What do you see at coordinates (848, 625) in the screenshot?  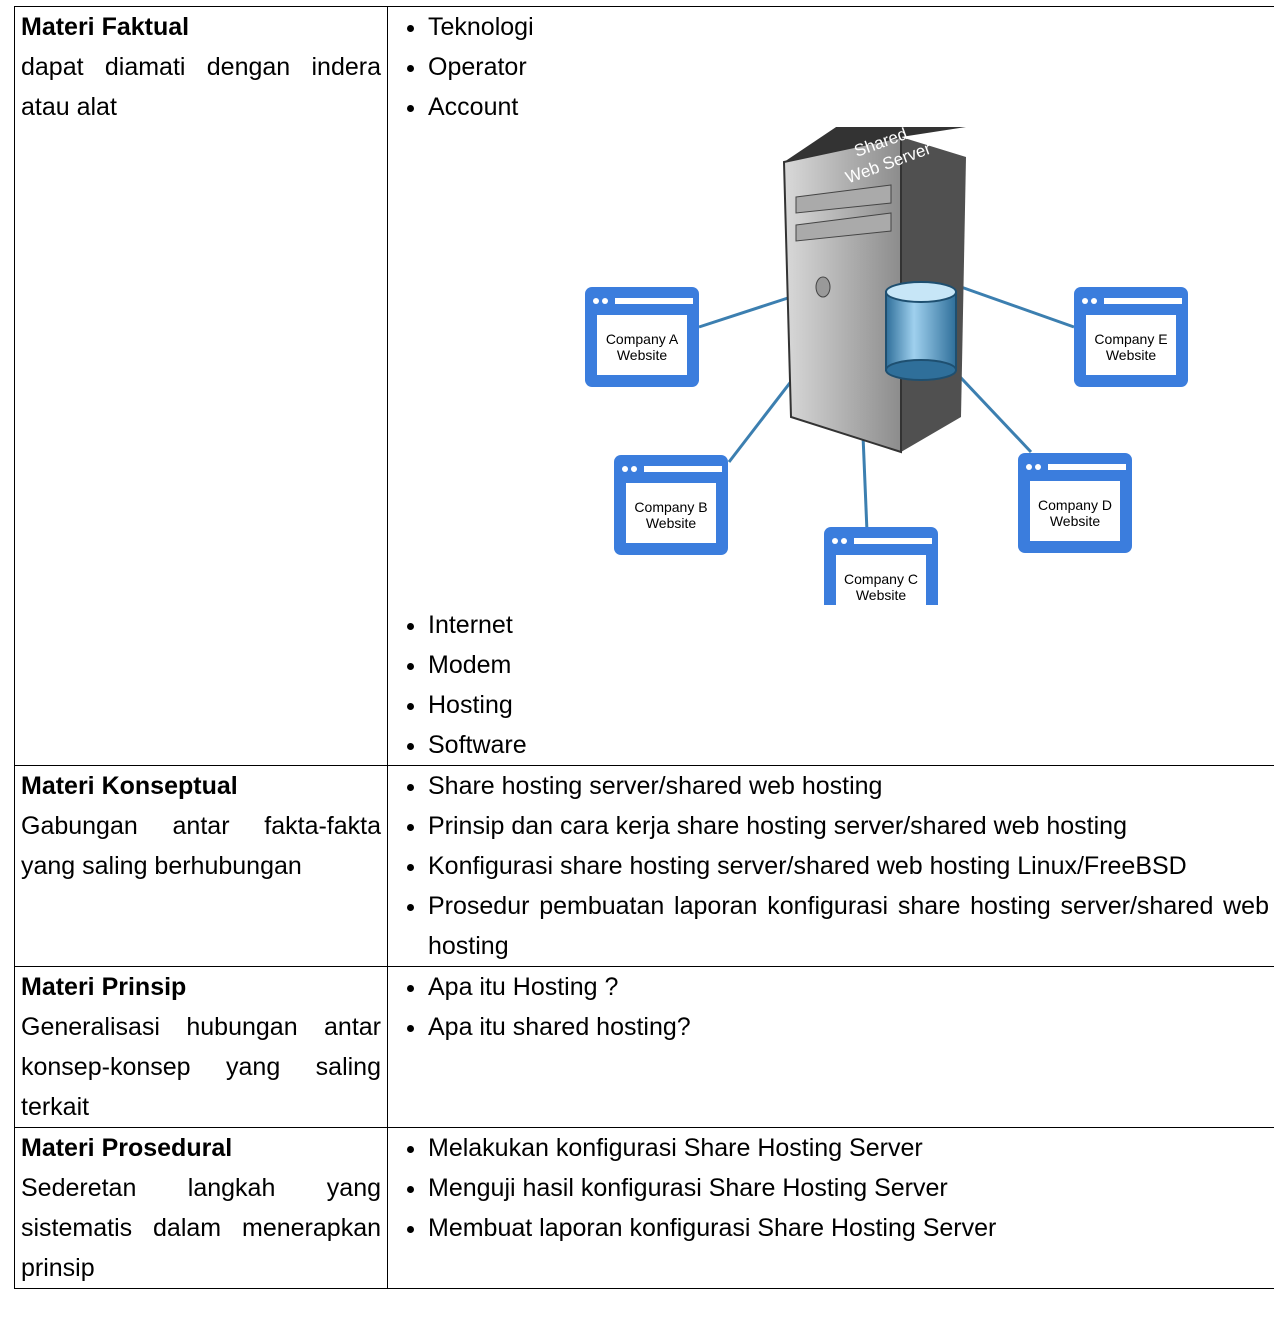 I see `bullet-item: Internet` at bounding box center [848, 625].